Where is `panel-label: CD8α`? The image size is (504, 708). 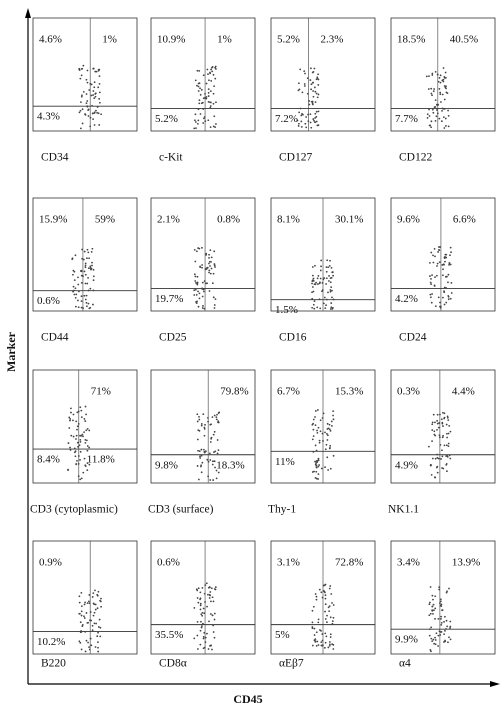 panel-label: CD8α is located at coordinates (173, 664).